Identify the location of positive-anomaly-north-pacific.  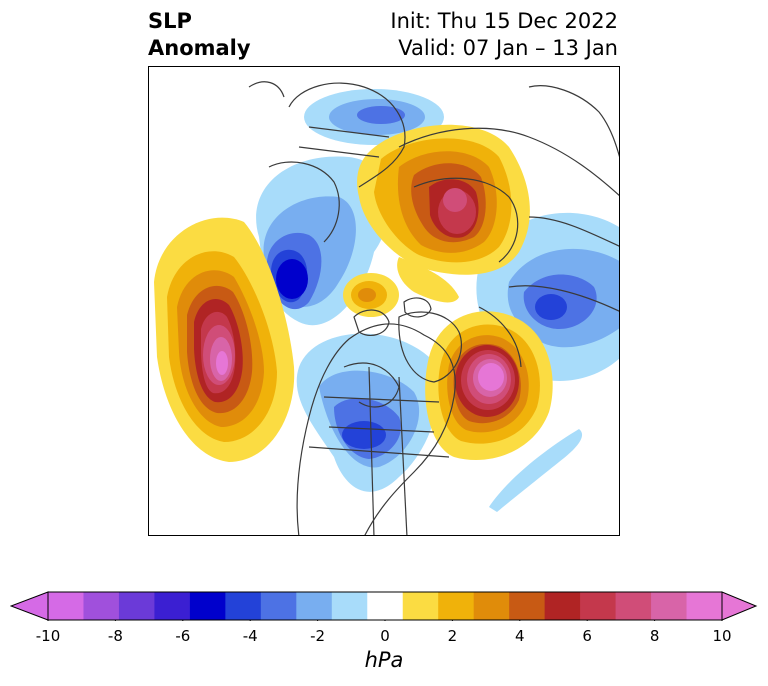
(224, 339).